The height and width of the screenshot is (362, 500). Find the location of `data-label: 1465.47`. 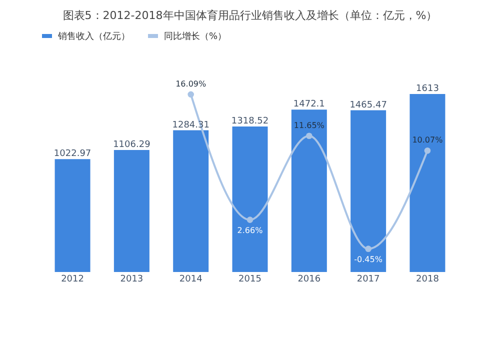

data-label: 1465.47 is located at coordinates (368, 105).